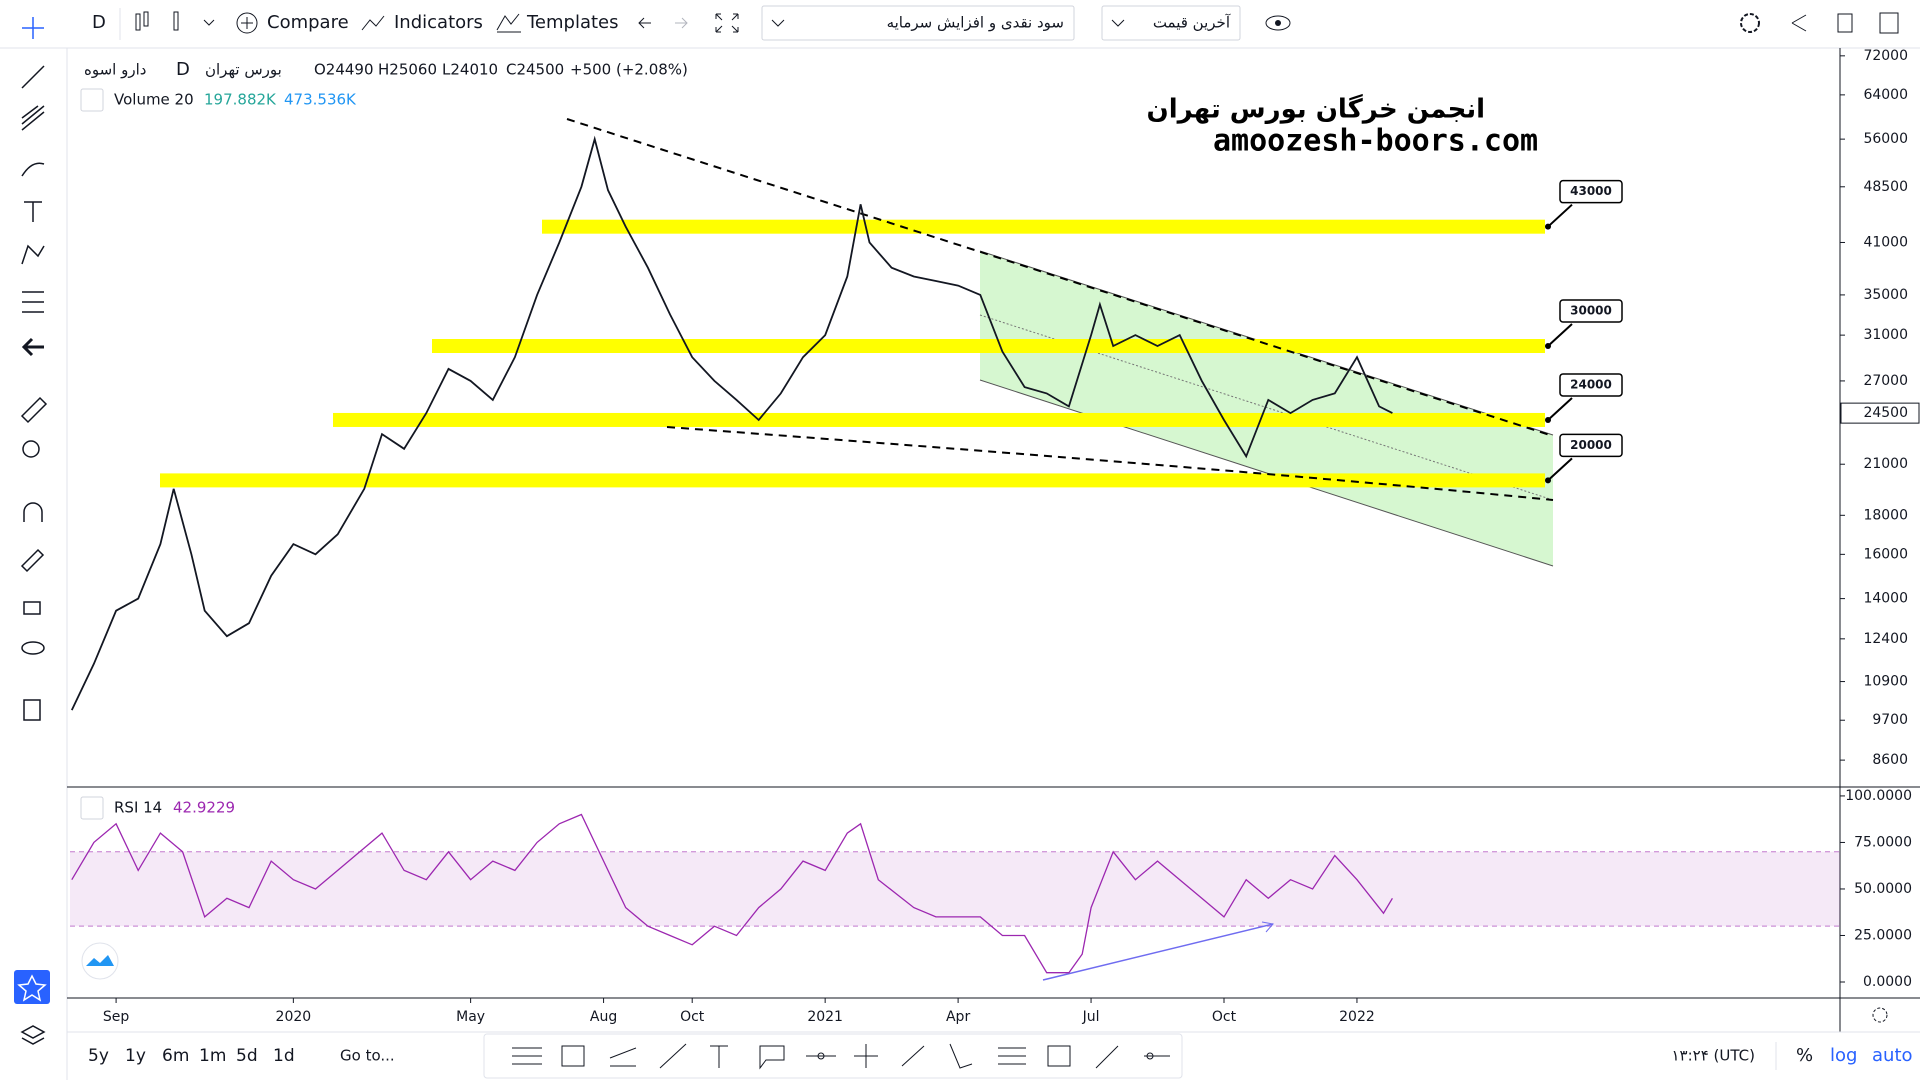  I want to click on settings-button, so click(1750, 23).